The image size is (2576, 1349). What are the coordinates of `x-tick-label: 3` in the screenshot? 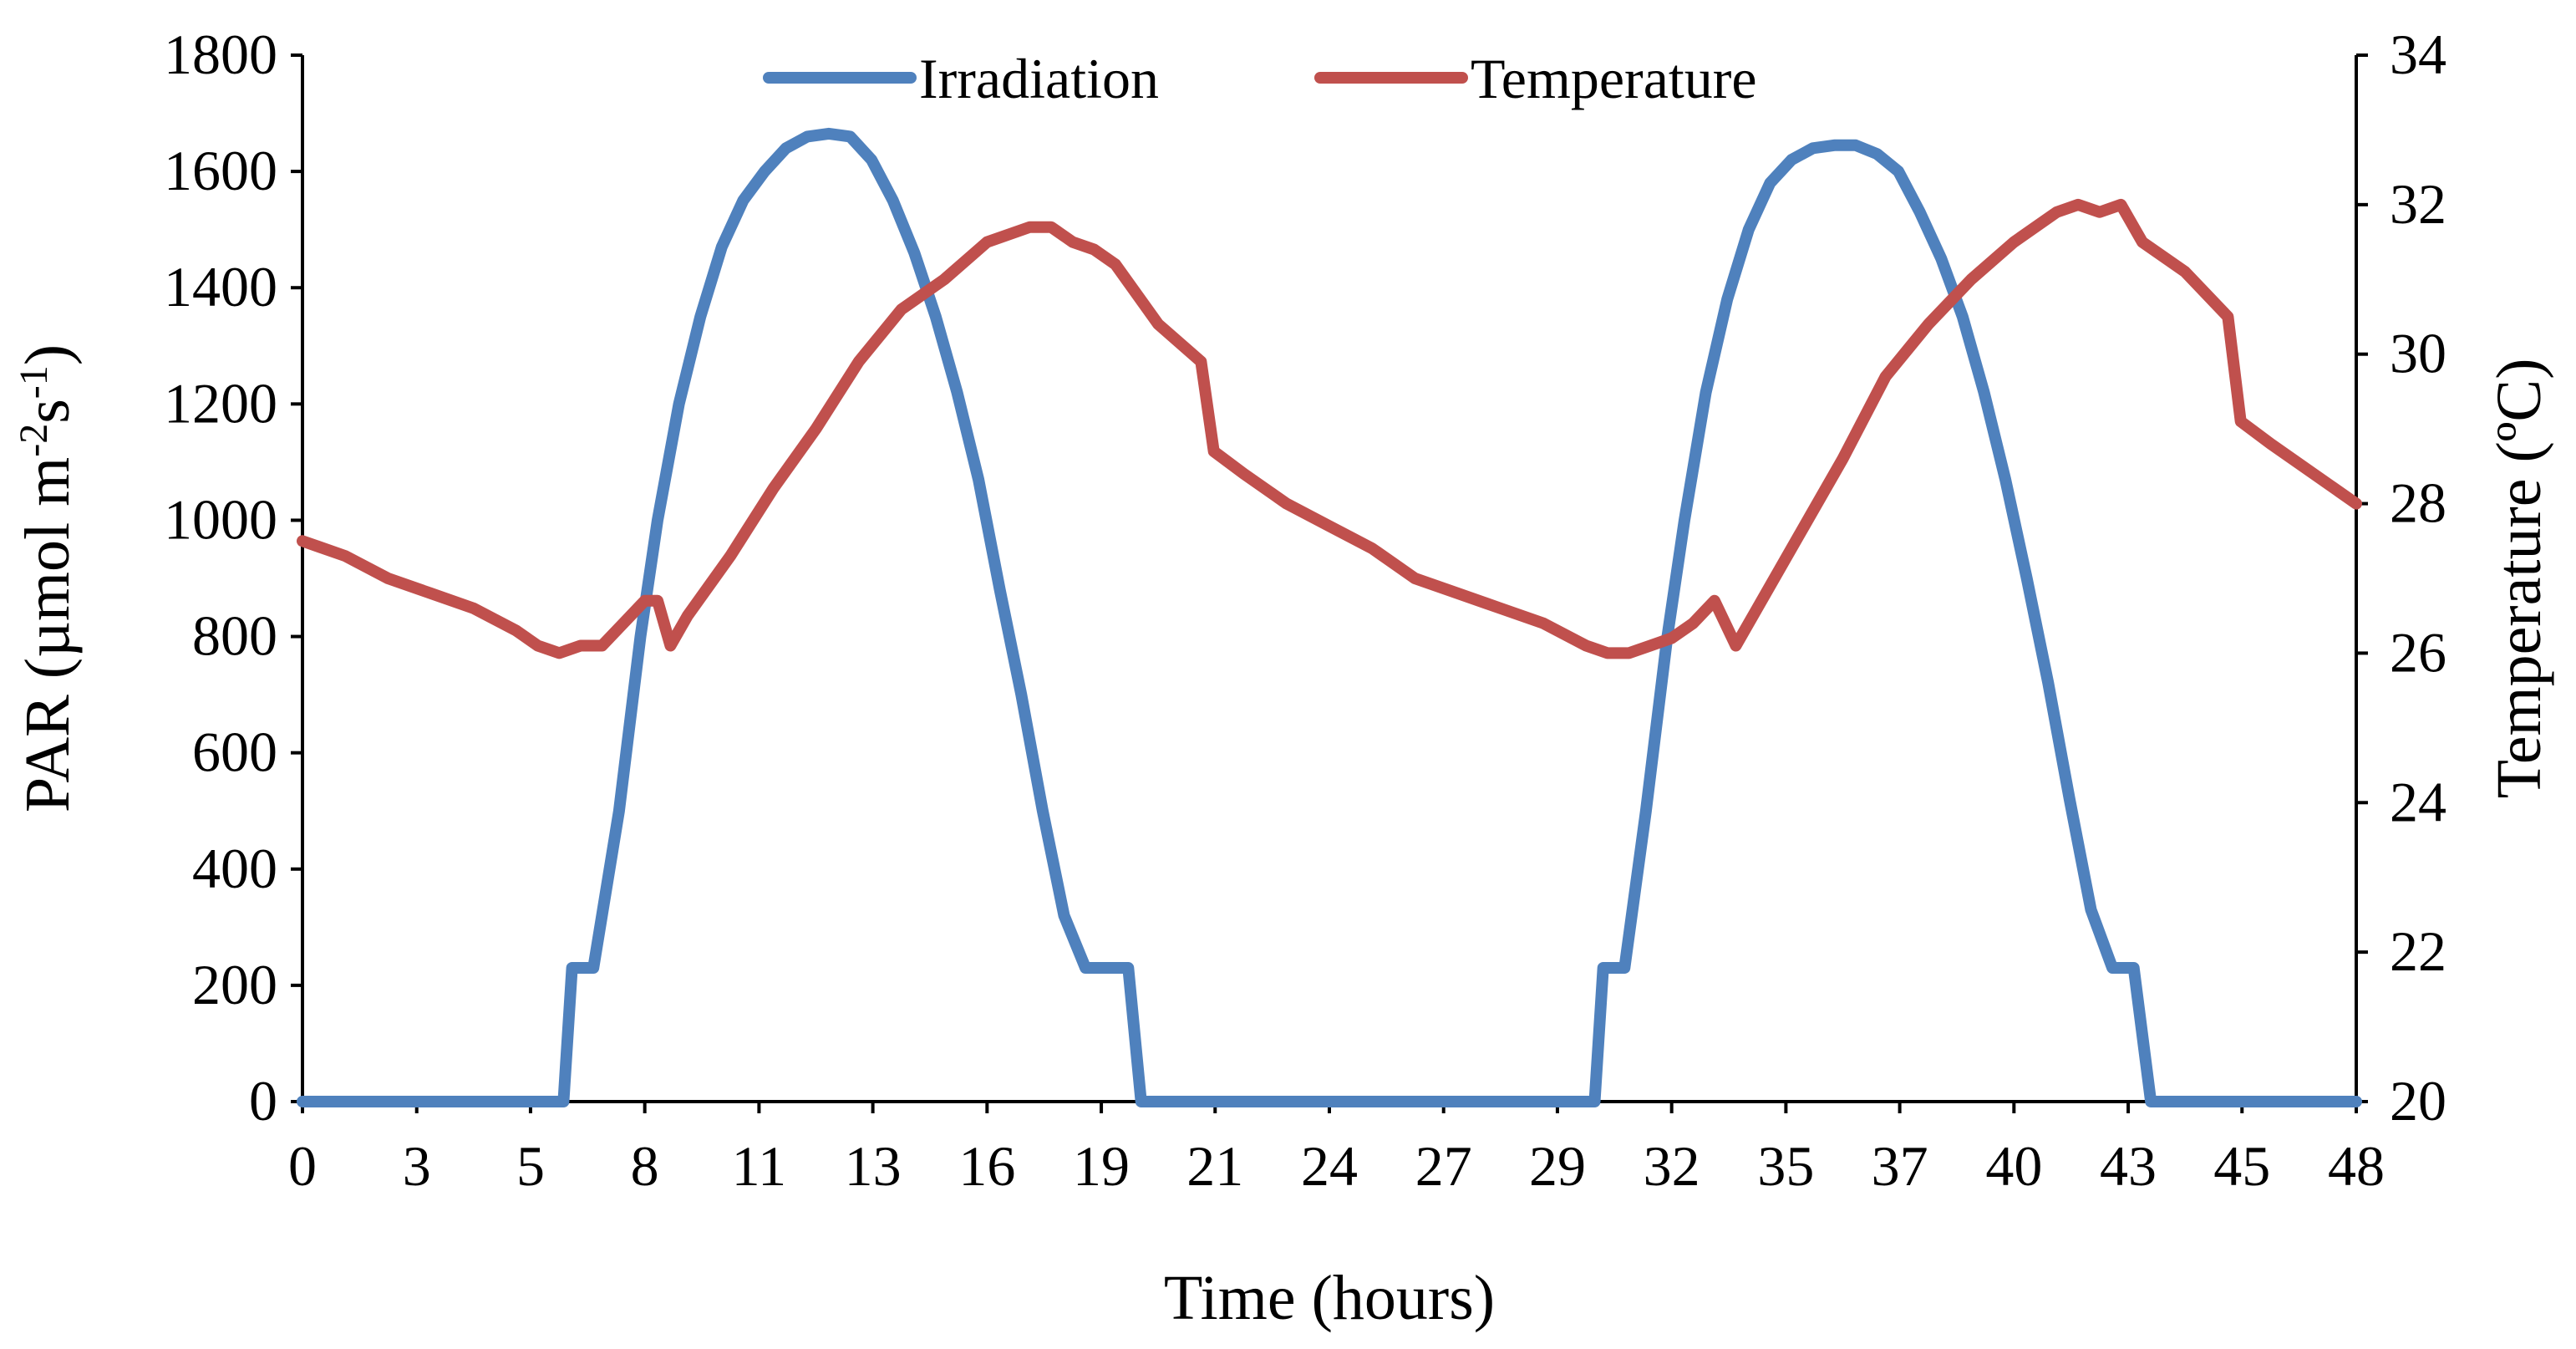 It's located at (417, 1166).